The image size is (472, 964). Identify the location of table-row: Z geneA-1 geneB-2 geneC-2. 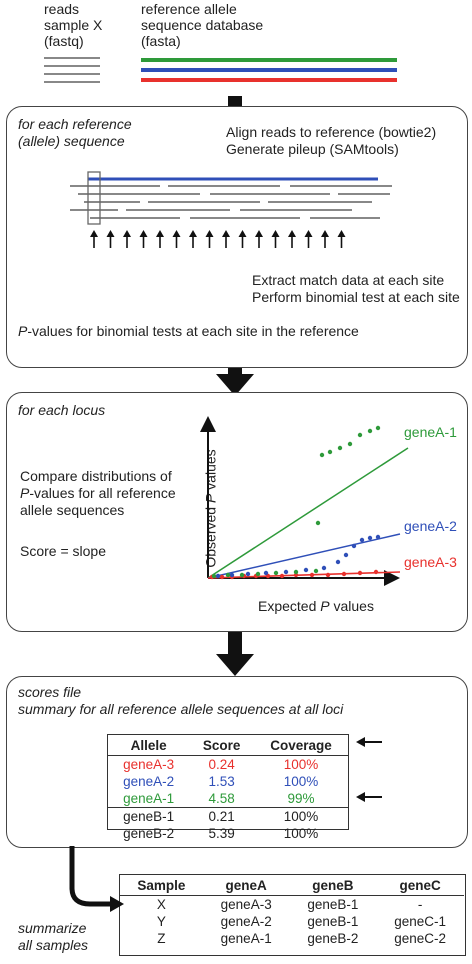
(292, 938).